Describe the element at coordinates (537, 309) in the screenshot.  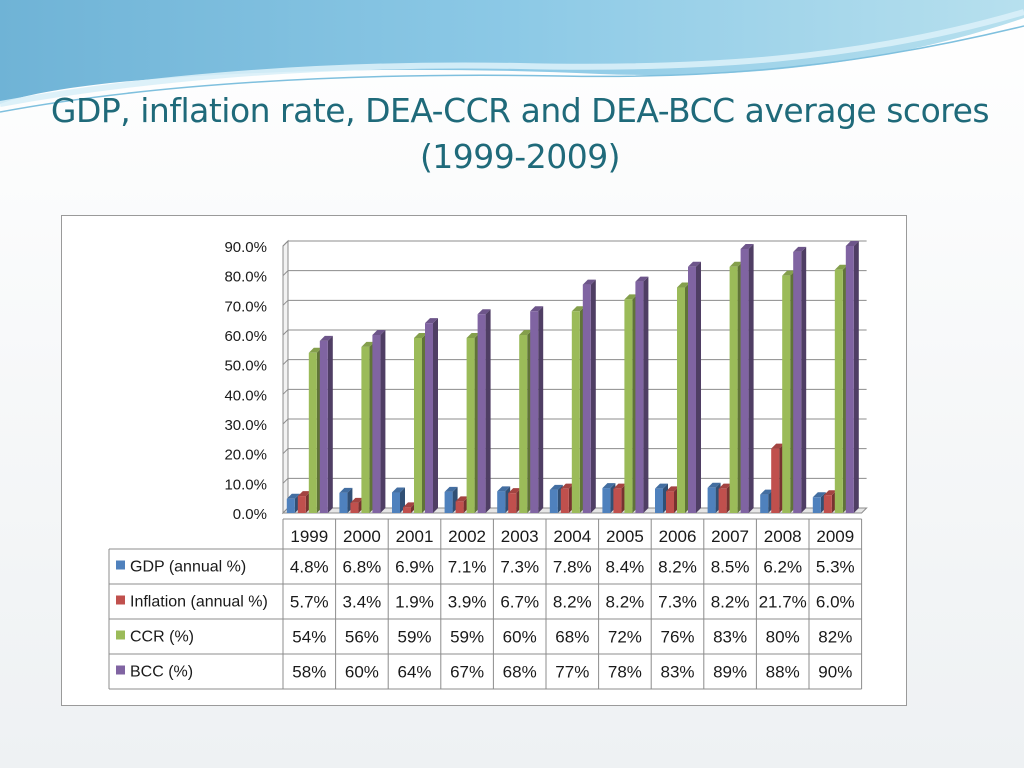
I see `bar-bcc-2003-top` at that location.